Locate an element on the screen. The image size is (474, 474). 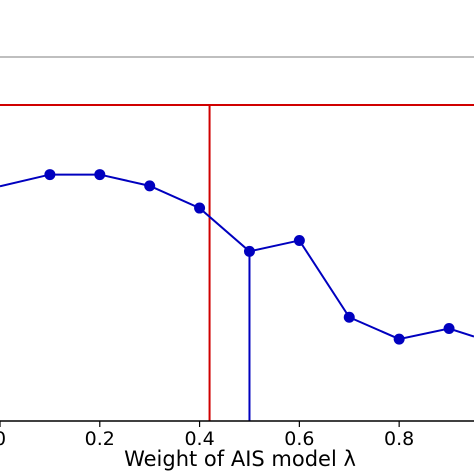
x-tick-label: 0.6 is located at coordinates (299, 439).